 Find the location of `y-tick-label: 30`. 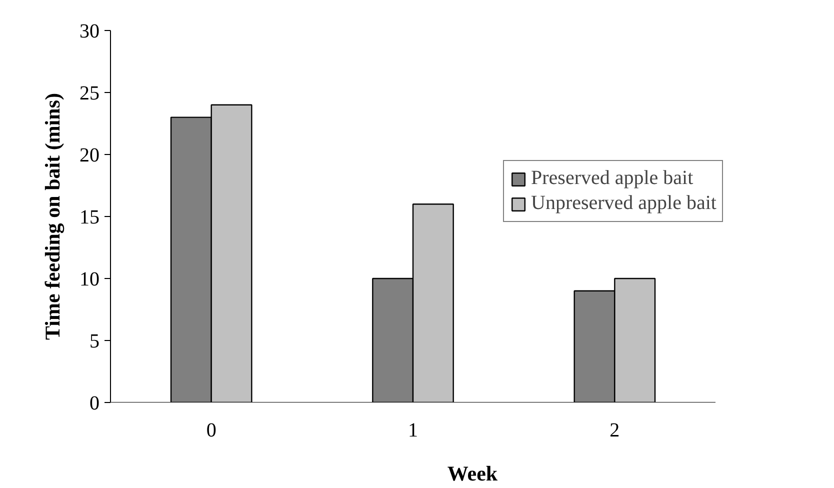

y-tick-label: 30 is located at coordinates (90, 31).